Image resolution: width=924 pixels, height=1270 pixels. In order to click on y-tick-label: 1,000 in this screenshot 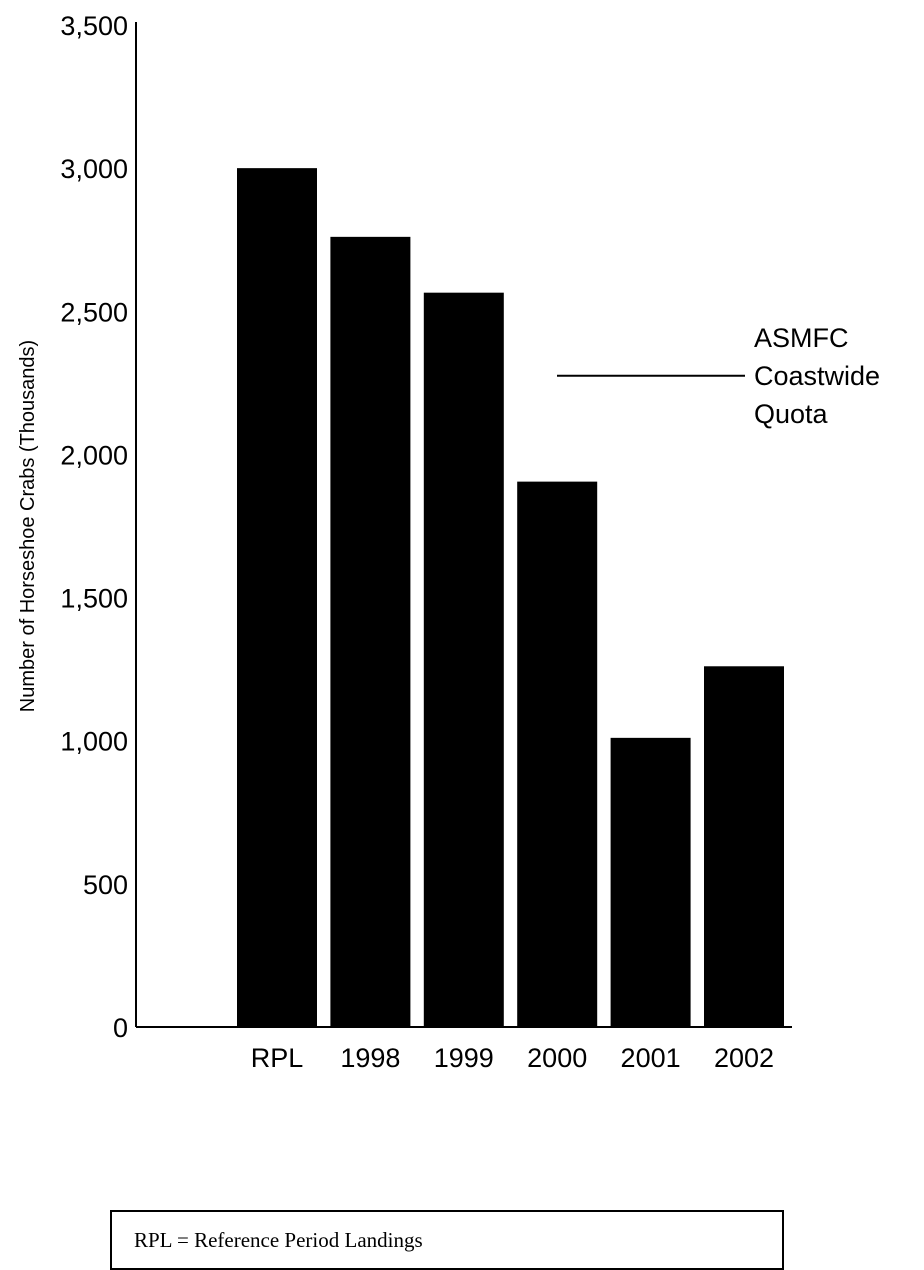, I will do `click(94, 742)`.